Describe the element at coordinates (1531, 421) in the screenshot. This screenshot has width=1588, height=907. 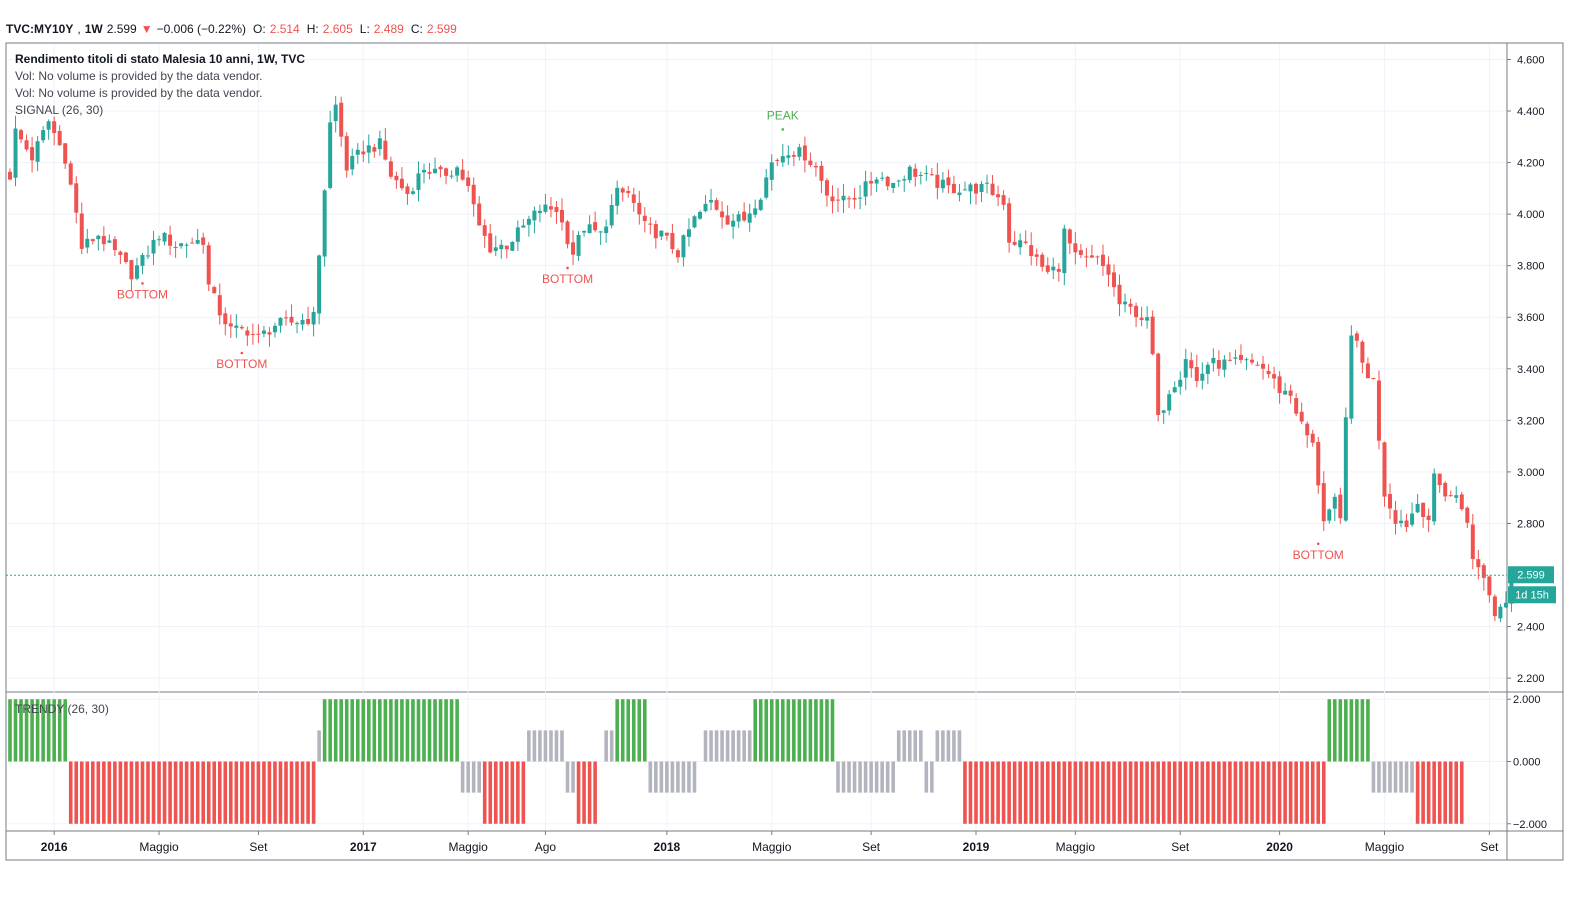
I see `price-tick-label: 3.200` at that location.